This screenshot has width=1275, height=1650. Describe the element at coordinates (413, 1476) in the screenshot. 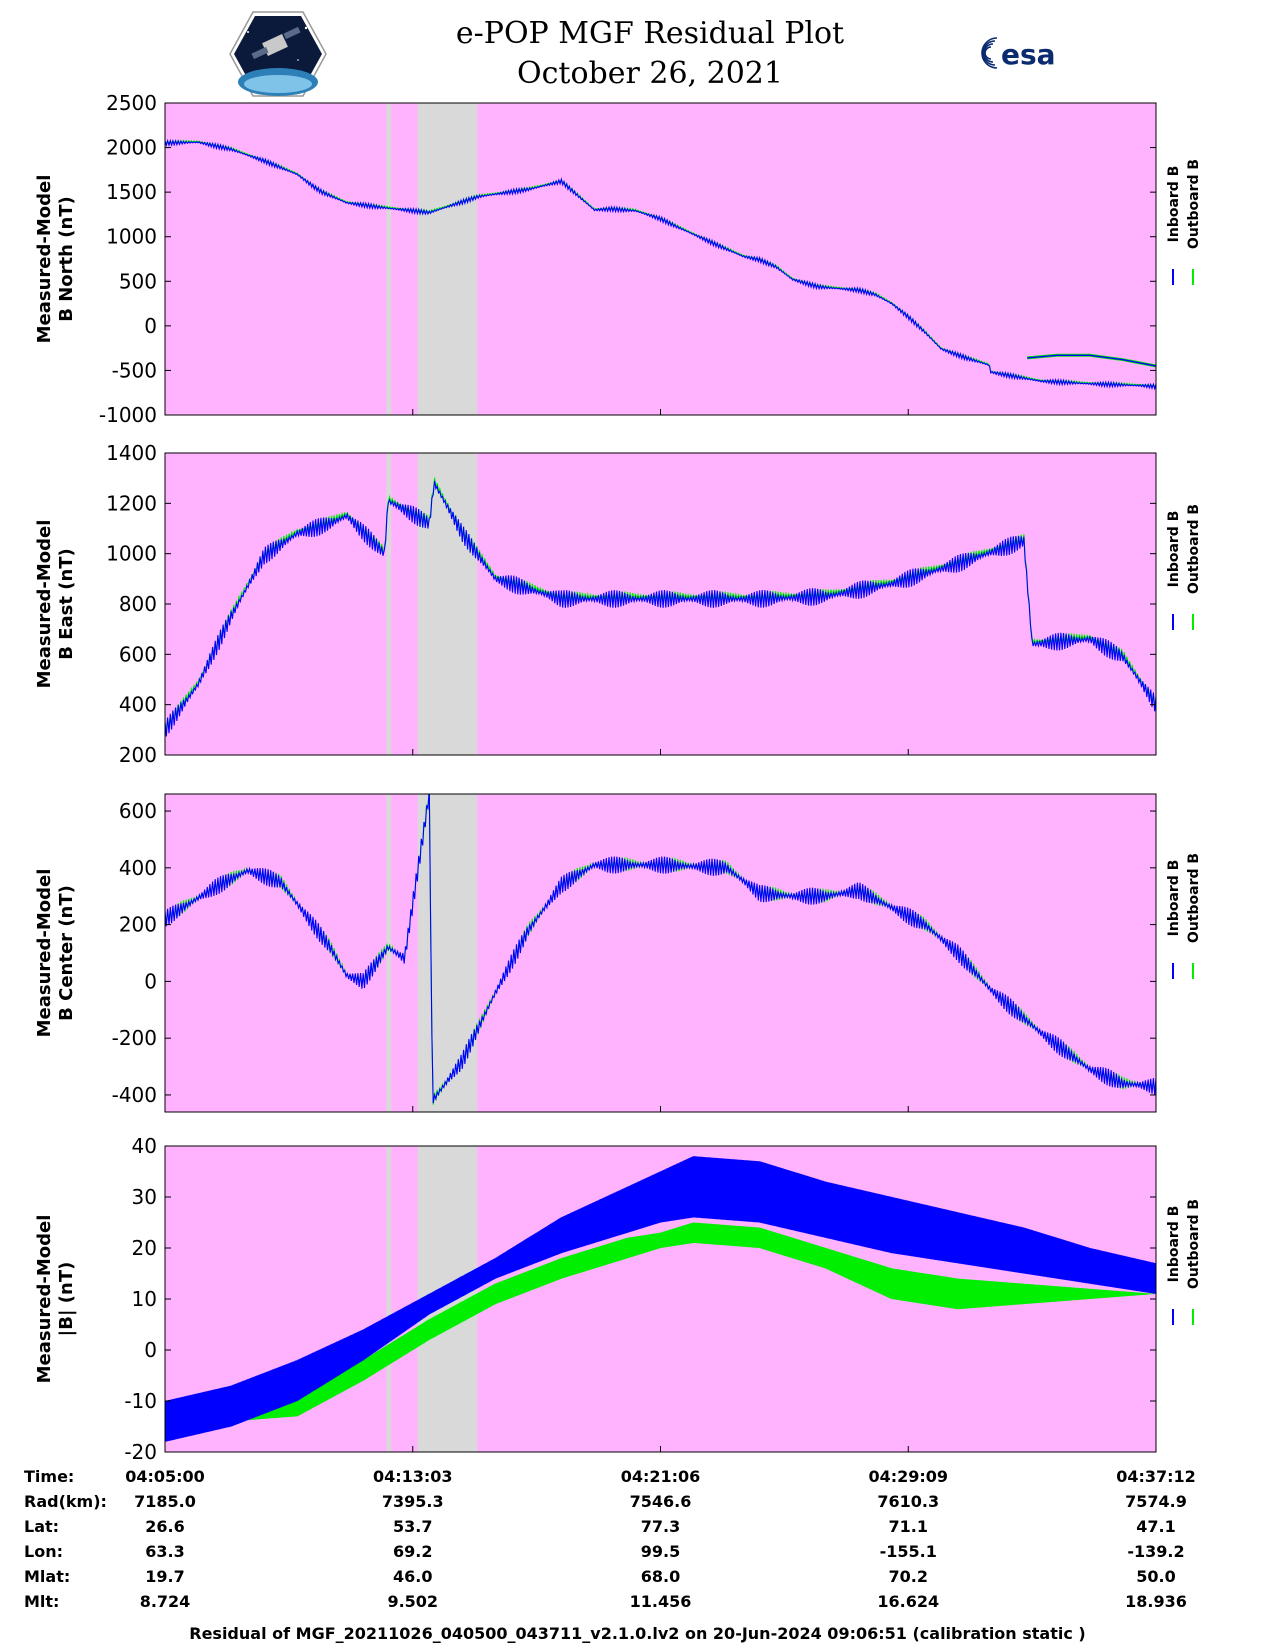

I see `table-cell: 04:13:03` at that location.